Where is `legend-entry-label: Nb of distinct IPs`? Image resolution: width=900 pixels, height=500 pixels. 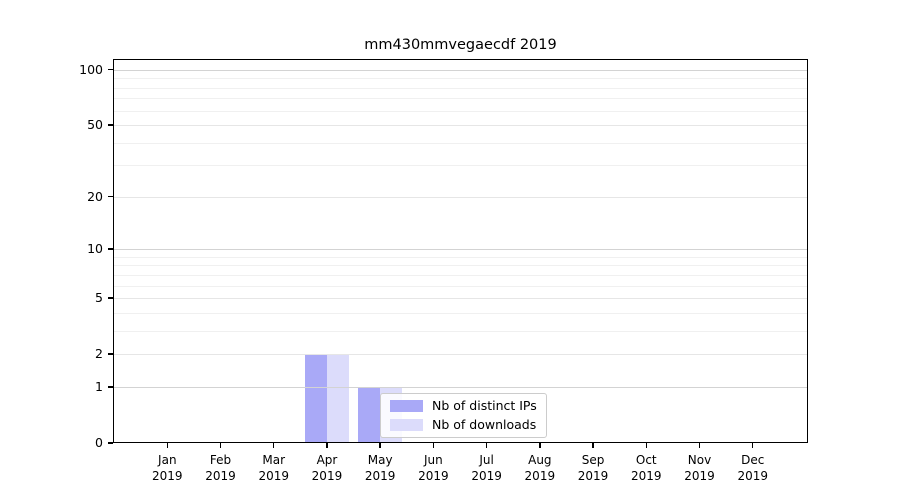 legend-entry-label: Nb of distinct IPs is located at coordinates (484, 405).